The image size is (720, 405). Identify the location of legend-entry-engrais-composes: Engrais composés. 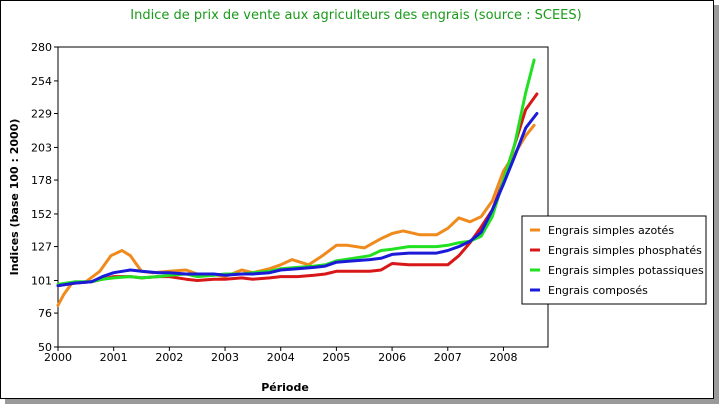
(598, 290).